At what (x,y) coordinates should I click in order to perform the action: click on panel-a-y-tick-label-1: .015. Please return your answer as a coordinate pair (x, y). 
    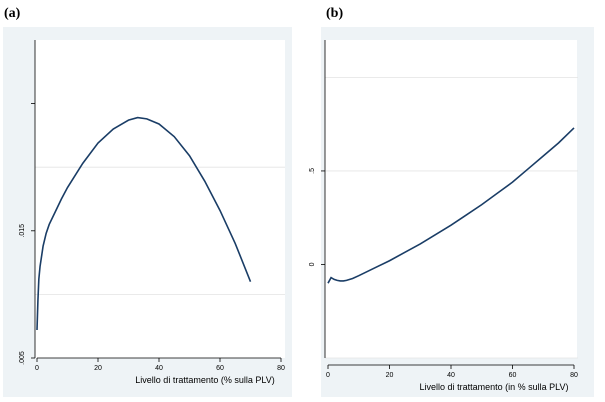
    Looking at the image, I should click on (22, 231).